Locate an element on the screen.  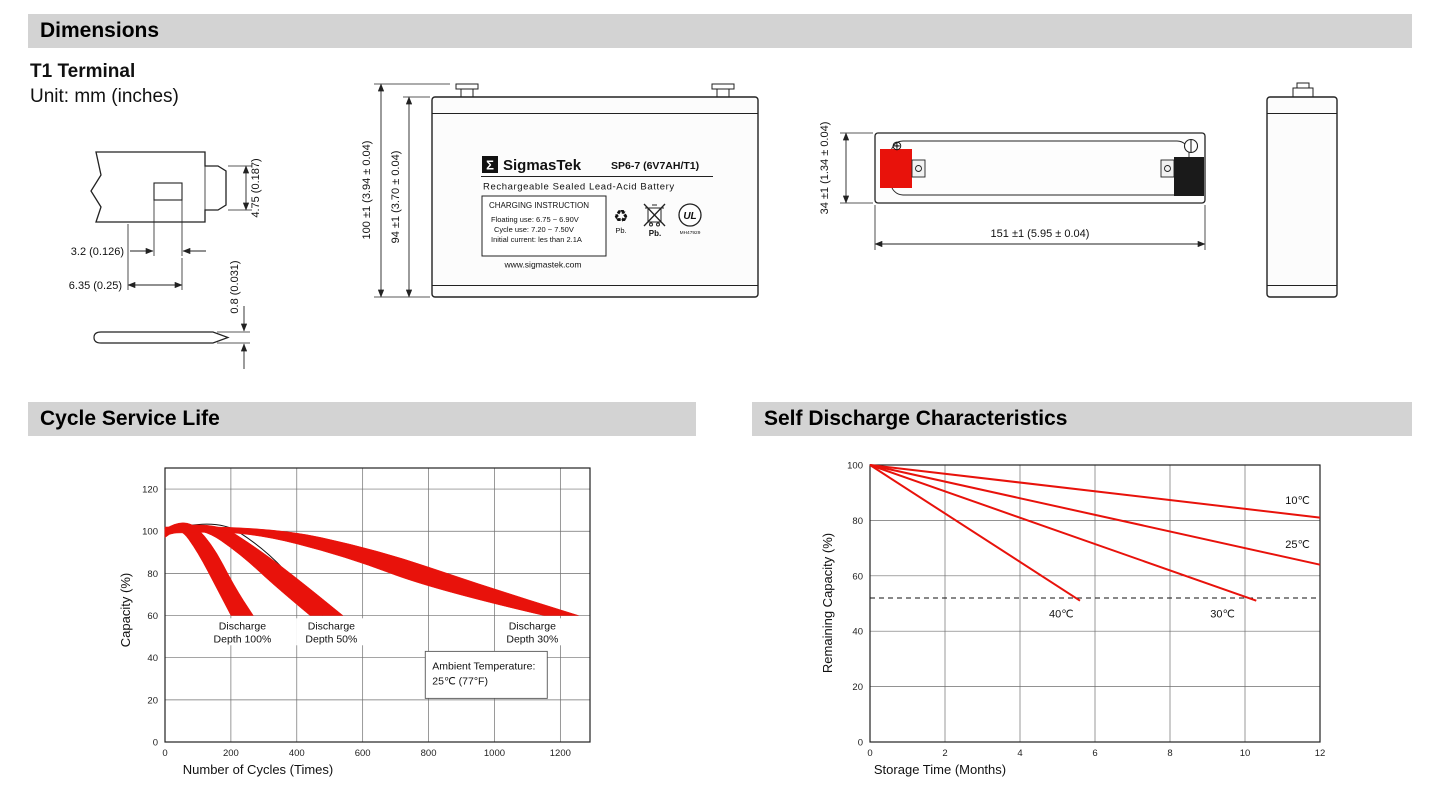
band-label: Depth 100% is located at coordinates (243, 639).